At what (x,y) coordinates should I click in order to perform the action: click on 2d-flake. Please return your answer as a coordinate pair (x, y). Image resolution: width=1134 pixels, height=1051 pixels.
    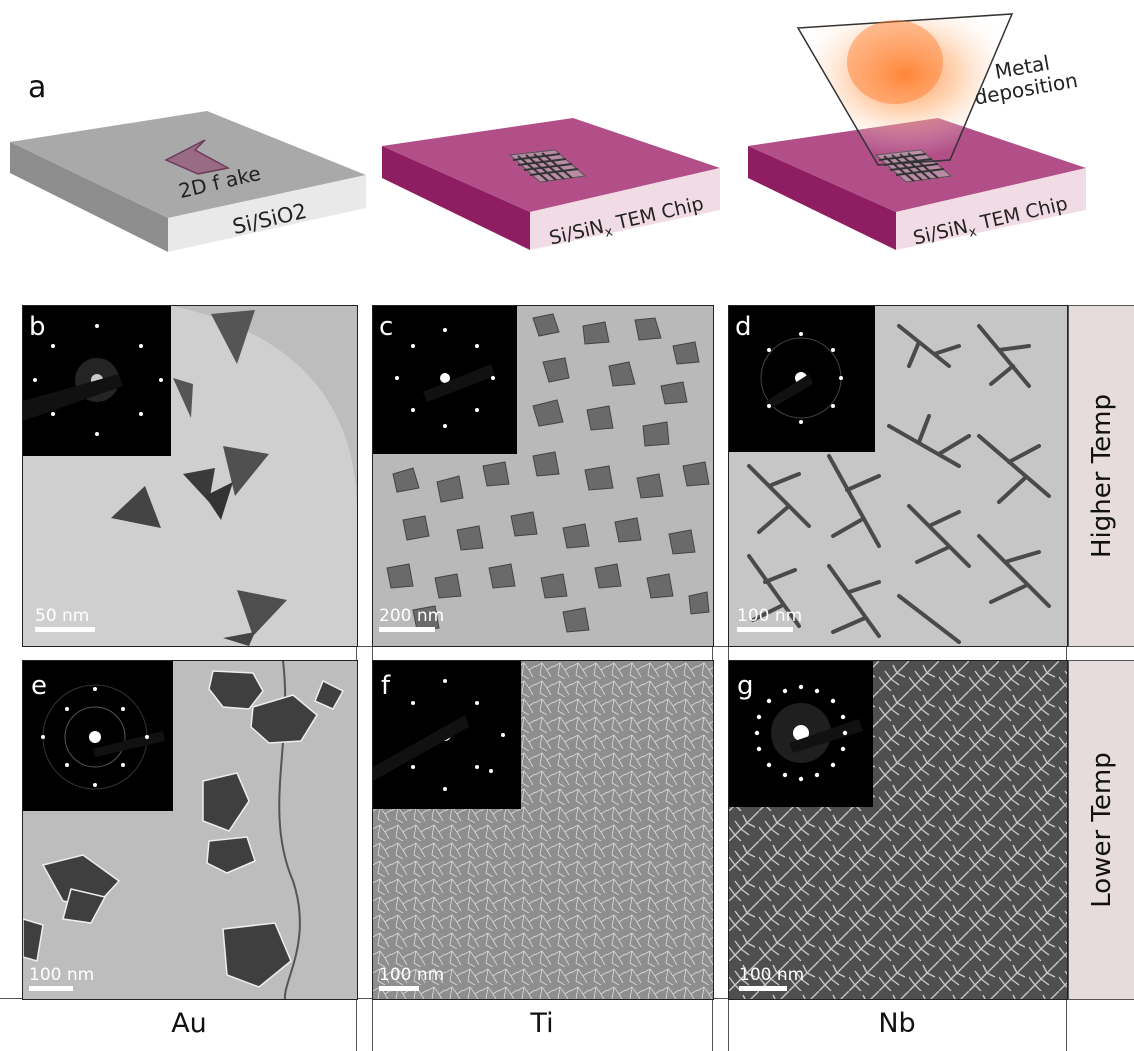
    Looking at the image, I should click on (197, 157).